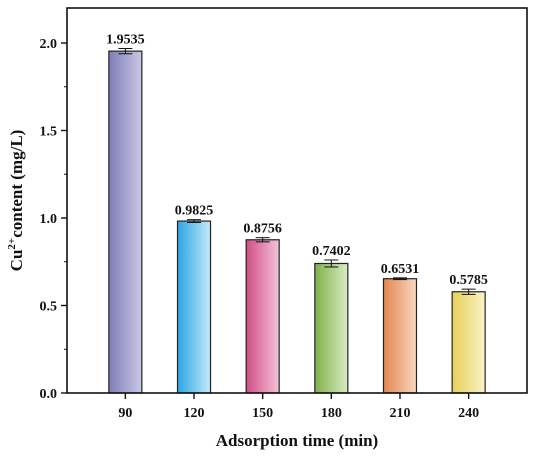 The image size is (550, 461). What do you see at coordinates (331, 413) in the screenshot?
I see `x-tick-label-180: 180` at bounding box center [331, 413].